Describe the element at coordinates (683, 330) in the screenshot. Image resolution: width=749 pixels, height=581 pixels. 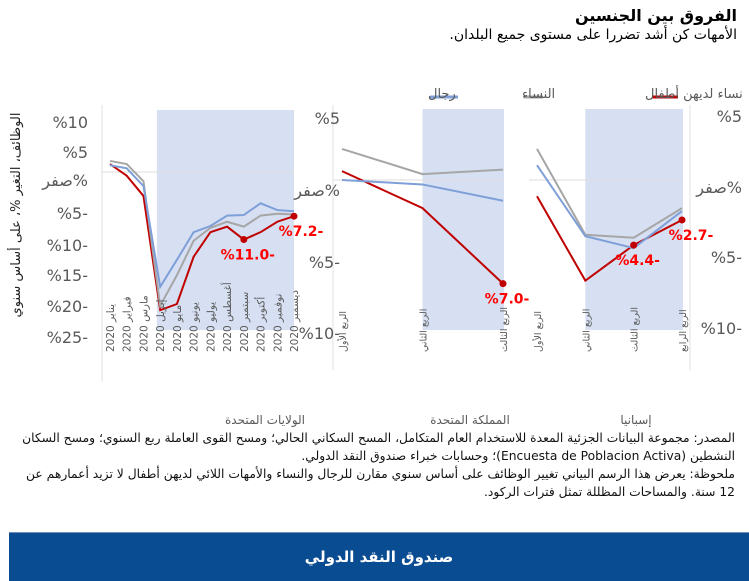
I see `x-tick-label: الربع الرابع` at that location.